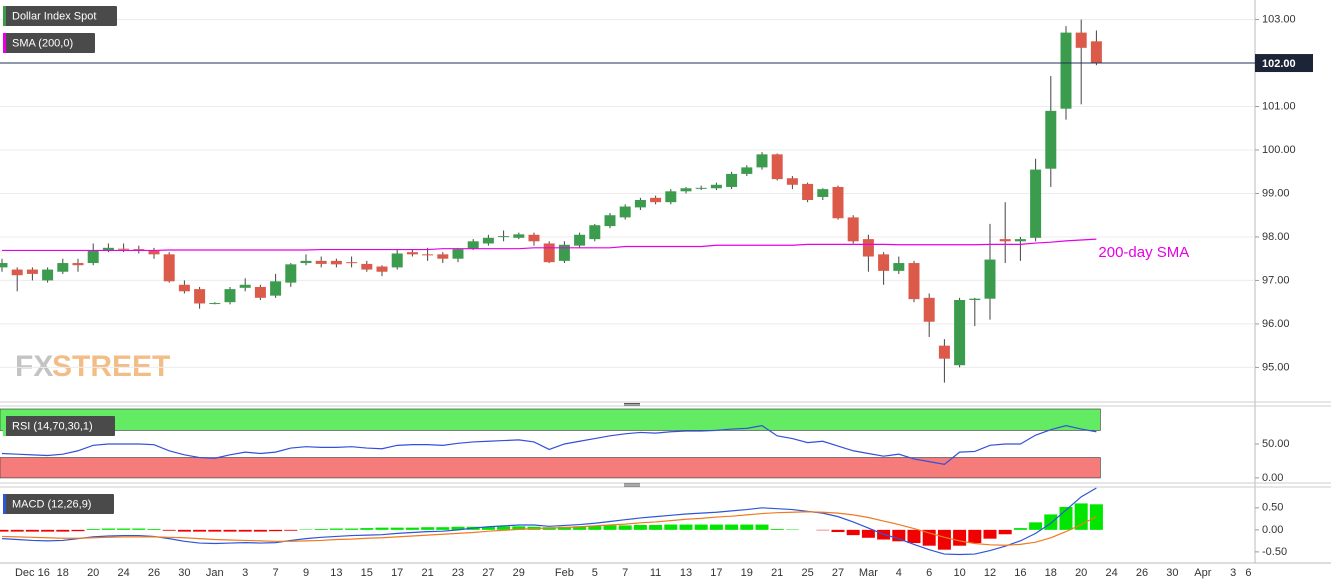 This screenshot has height=583, width=1331. I want to click on x-tick-label: 11, so click(655, 573).